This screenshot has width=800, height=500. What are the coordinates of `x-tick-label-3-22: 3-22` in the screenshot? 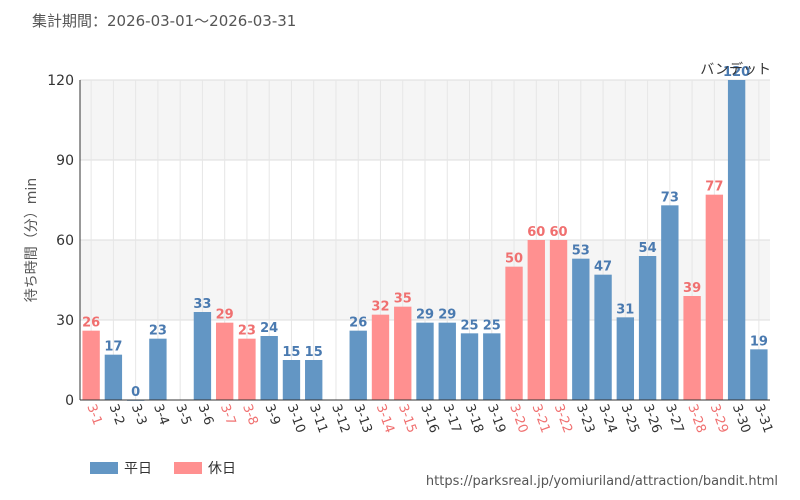 It's located at (563, 418).